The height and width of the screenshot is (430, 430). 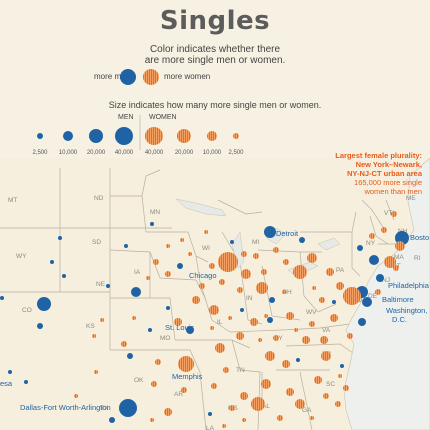 What do you see at coordinates (96, 242) in the screenshot?
I see `state-label: SD` at bounding box center [96, 242].